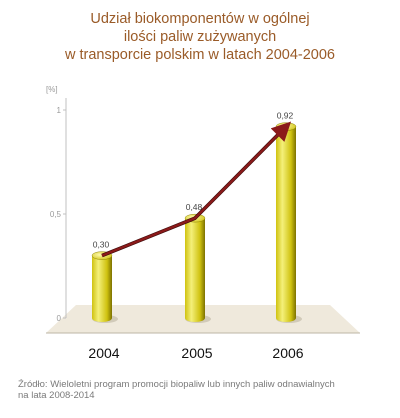 The height and width of the screenshot is (418, 400). I want to click on x-tick-labels: 2004 2005 2006, so click(195, 353).